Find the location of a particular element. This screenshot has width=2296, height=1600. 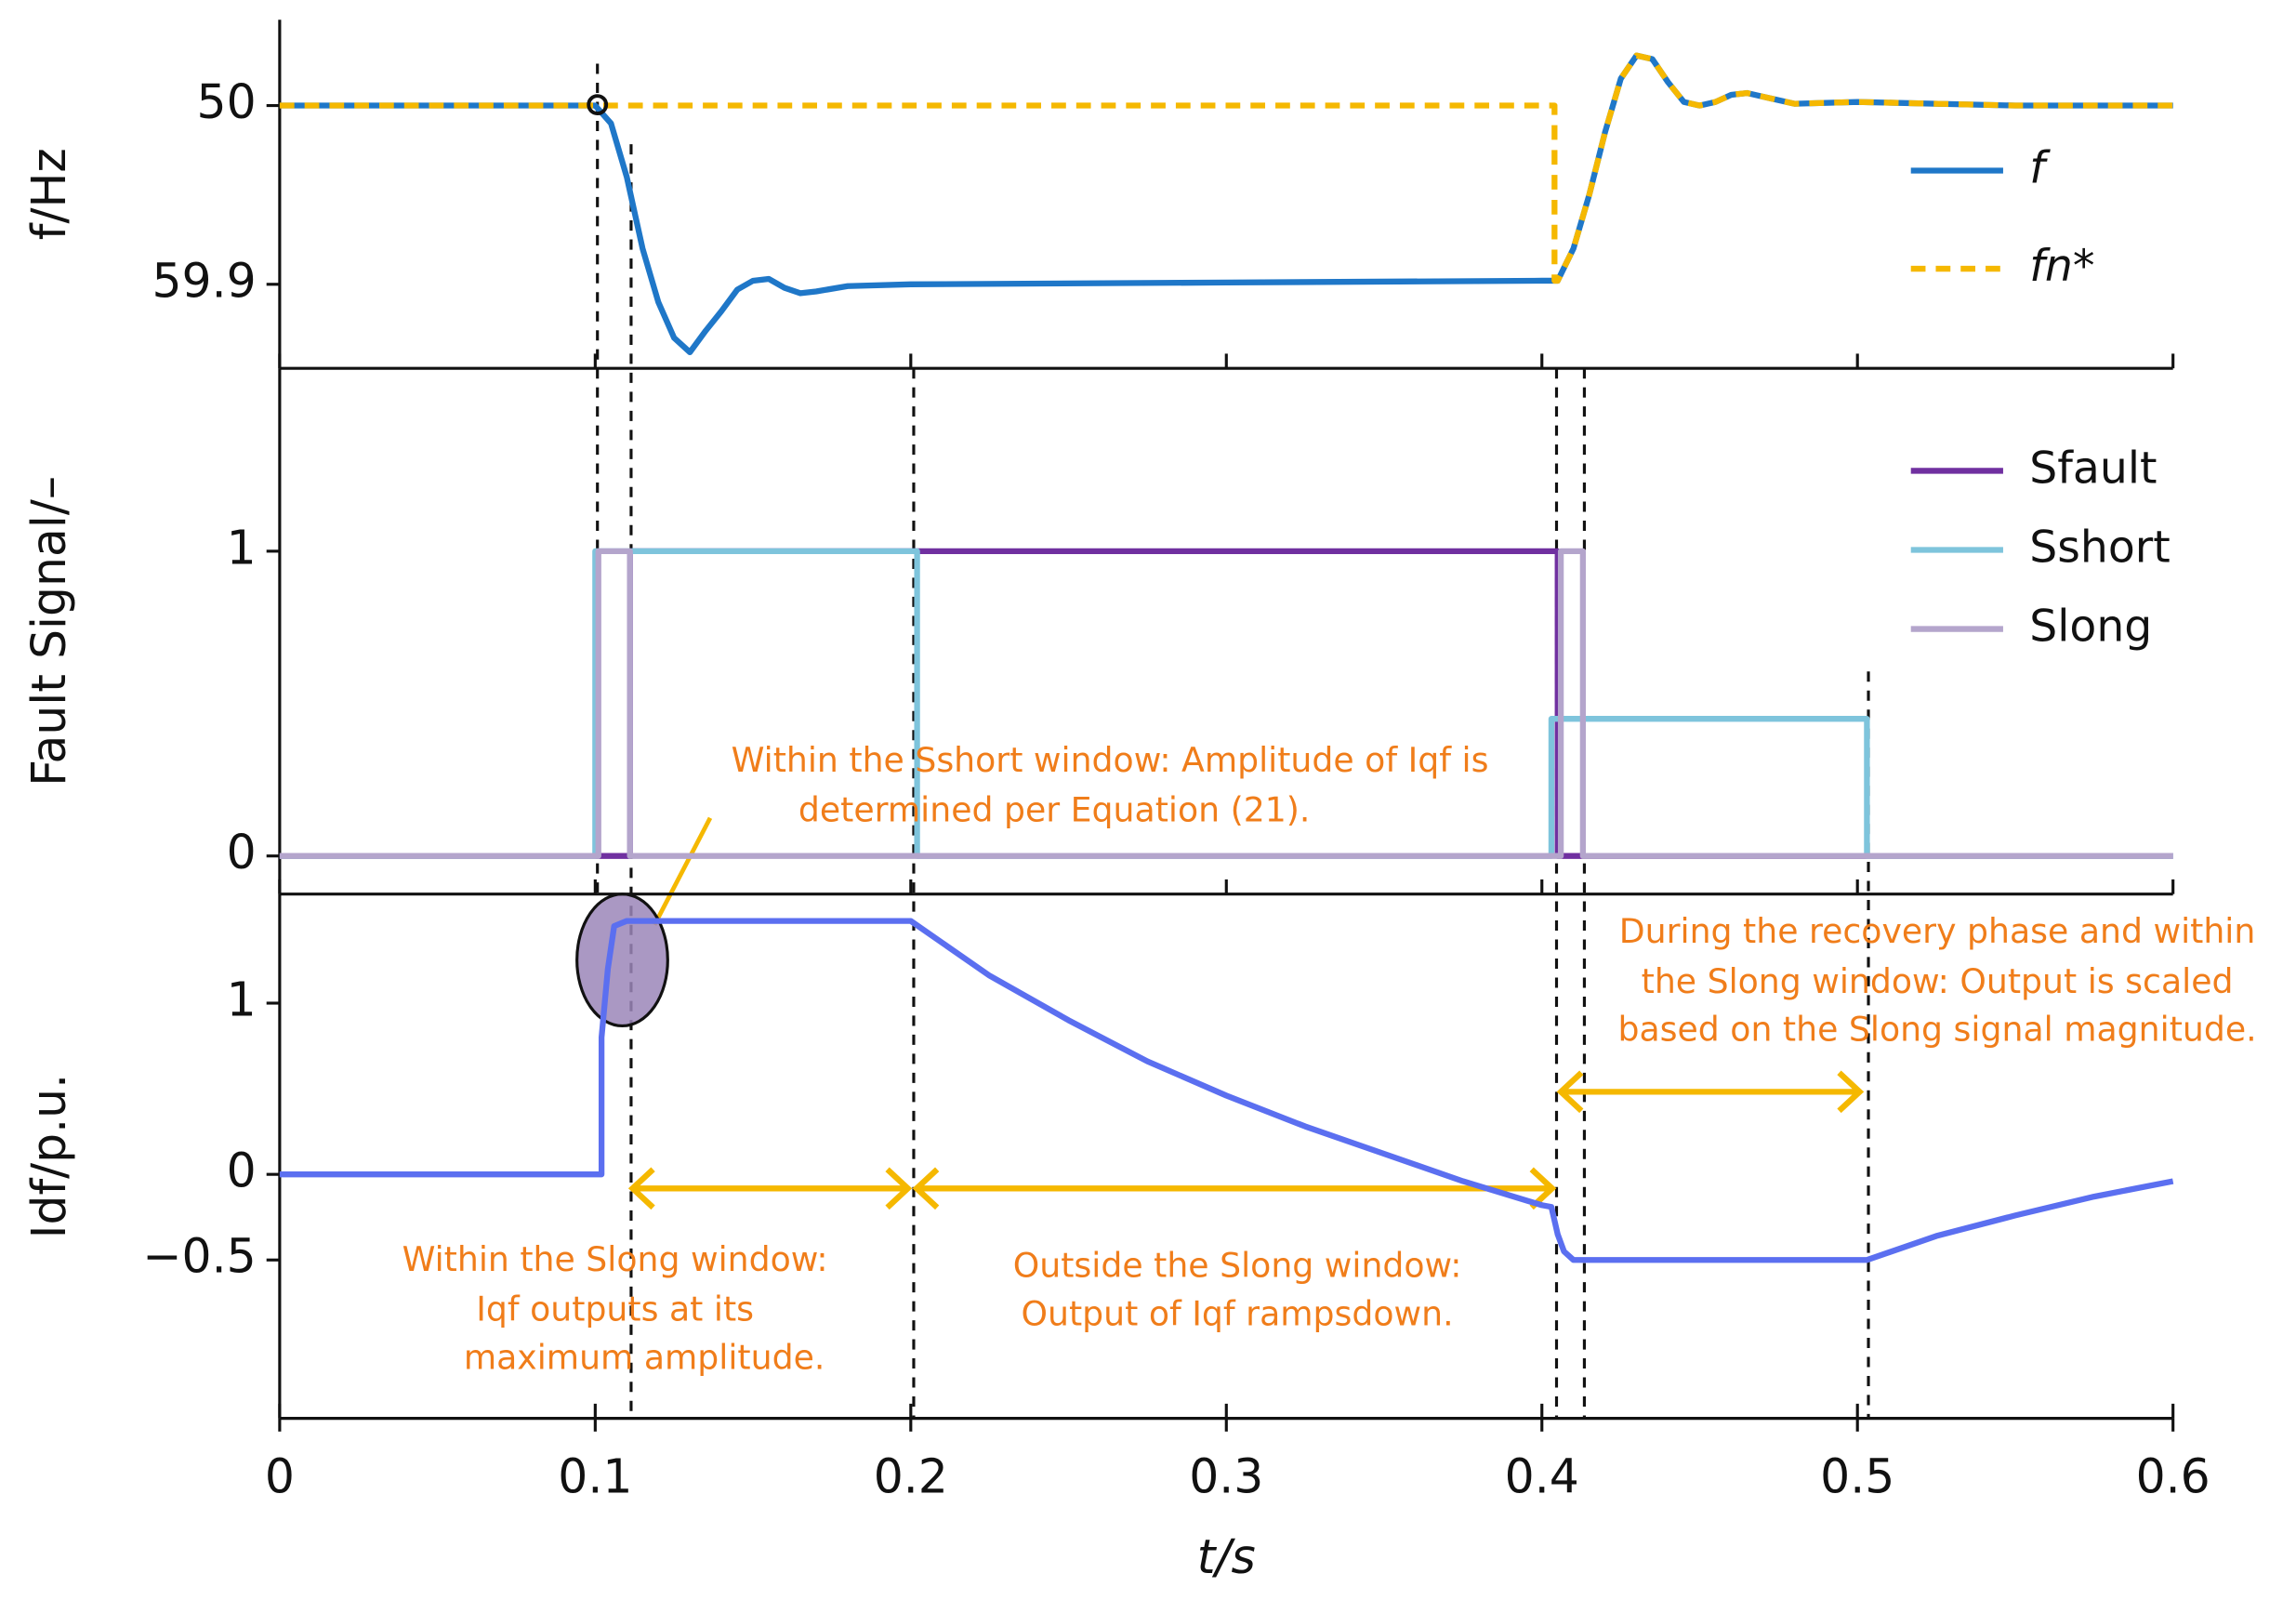

x-tick-label: 0.4 is located at coordinates (1542, 1475).